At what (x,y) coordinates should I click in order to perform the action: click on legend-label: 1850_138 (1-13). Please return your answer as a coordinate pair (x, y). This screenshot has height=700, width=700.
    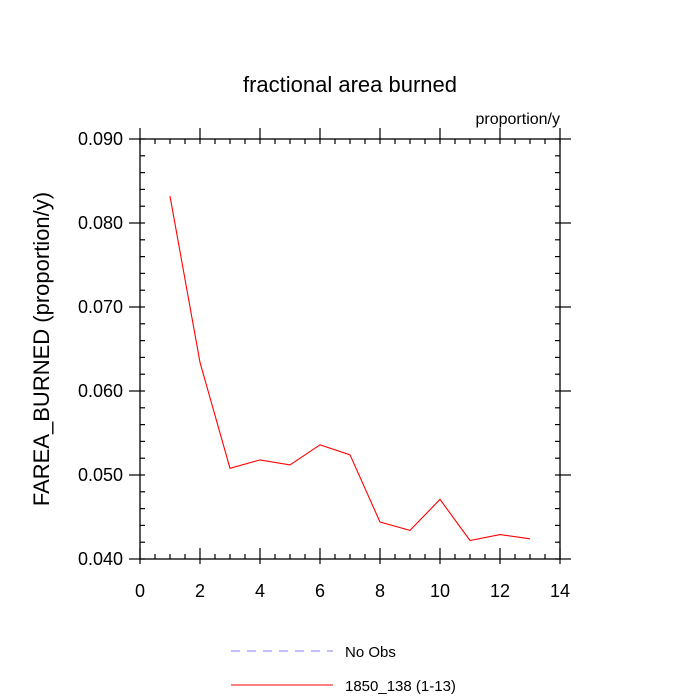
    Looking at the image, I should click on (400, 686).